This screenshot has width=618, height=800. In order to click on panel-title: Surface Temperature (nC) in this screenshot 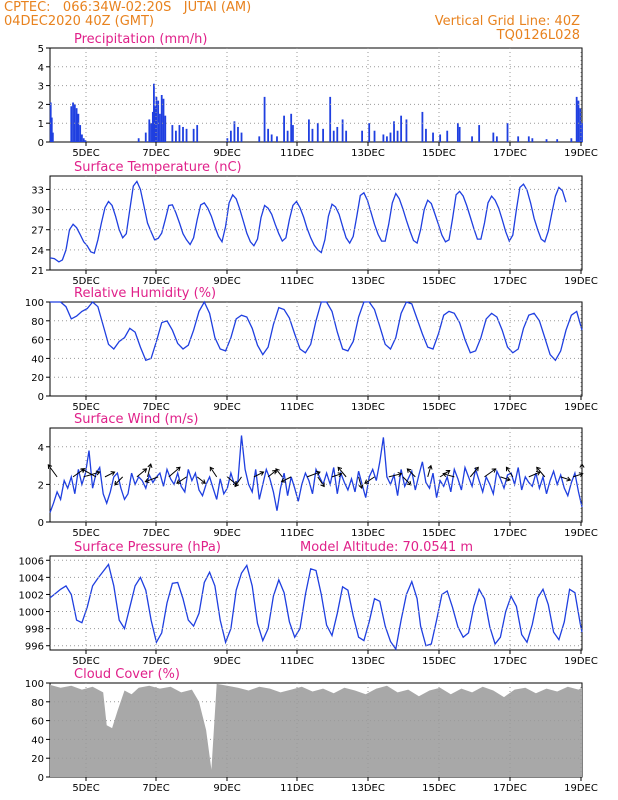, I will do `click(158, 167)`.